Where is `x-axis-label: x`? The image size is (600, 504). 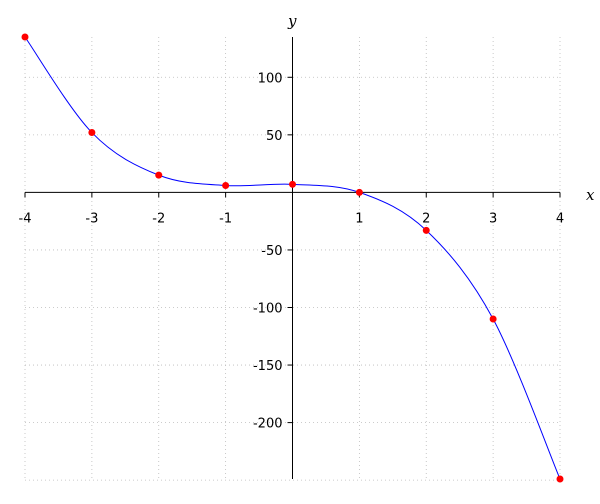
x-axis-label: x is located at coordinates (590, 195).